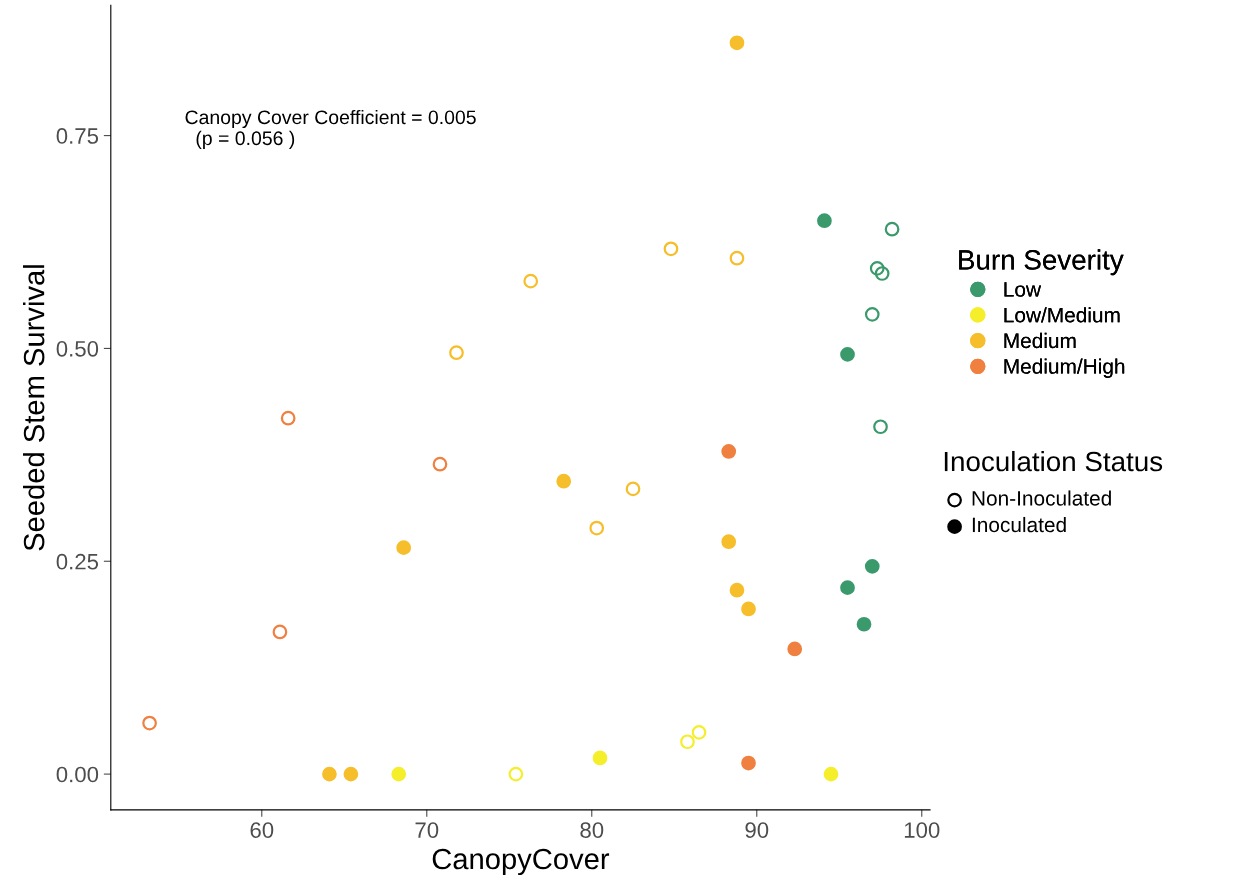 The image size is (1245, 888). Describe the element at coordinates (34, 408) in the screenshot. I see `y-axis-title: Seeded Stem Survival` at that location.